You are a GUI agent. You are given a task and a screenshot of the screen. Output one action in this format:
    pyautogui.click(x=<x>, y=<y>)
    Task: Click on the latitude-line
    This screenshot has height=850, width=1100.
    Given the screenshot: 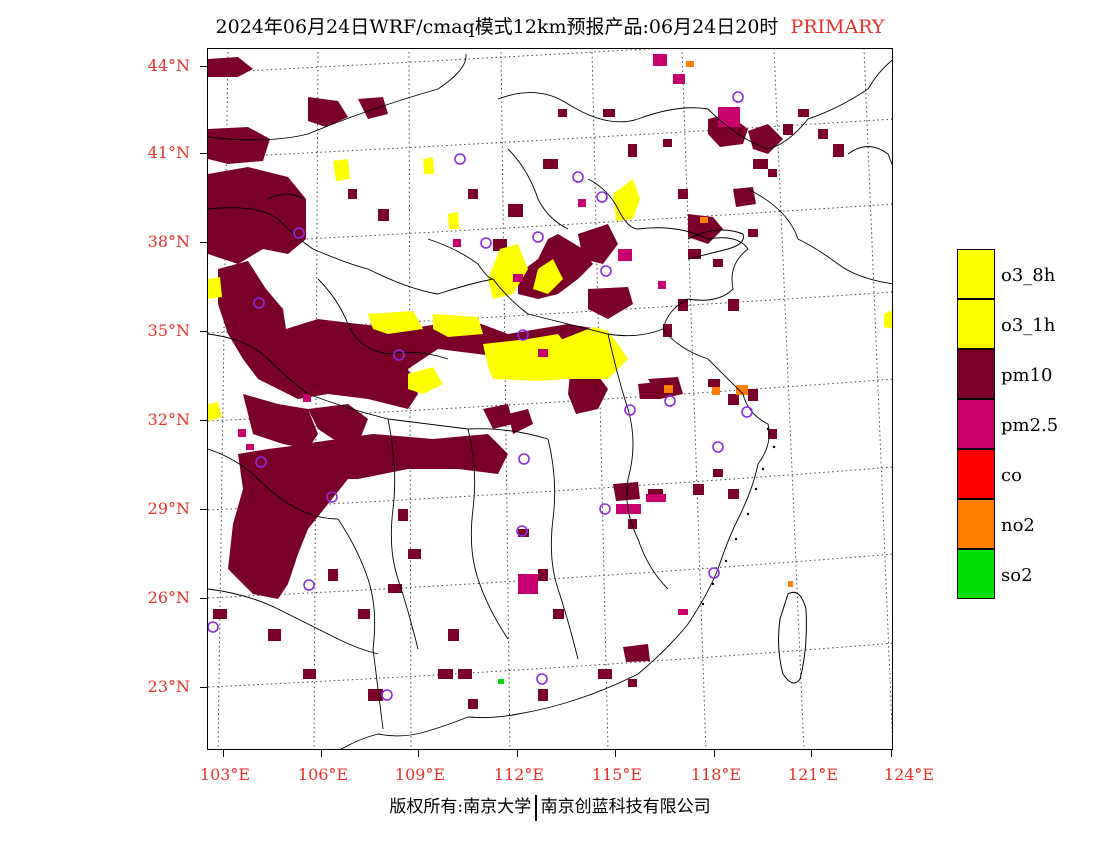 What is the action you would take?
    pyautogui.click(x=550, y=224)
    